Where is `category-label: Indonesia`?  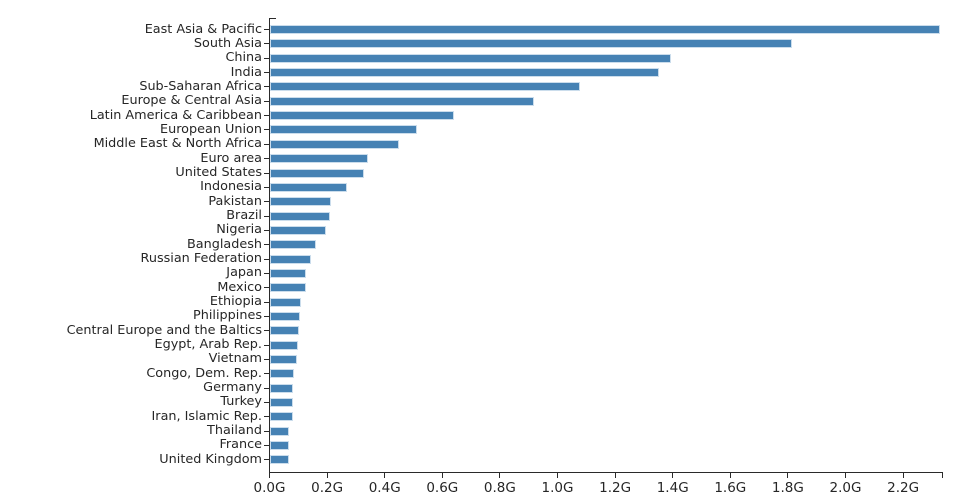
category-label: Indonesia is located at coordinates (231, 187).